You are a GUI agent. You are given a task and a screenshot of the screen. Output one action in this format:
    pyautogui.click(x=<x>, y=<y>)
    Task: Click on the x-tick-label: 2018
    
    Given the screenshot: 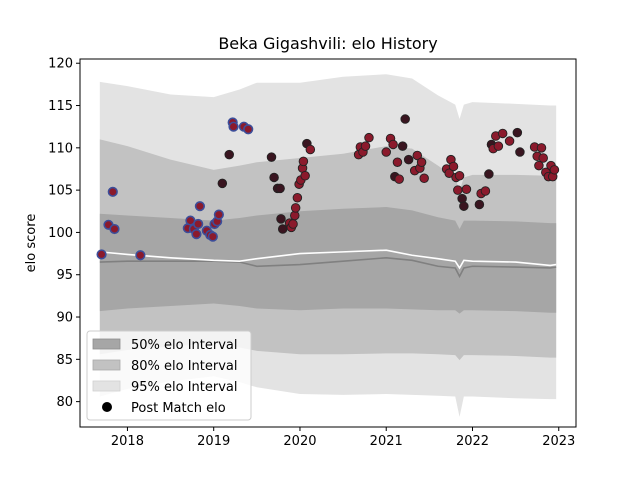 What is the action you would take?
    pyautogui.click(x=127, y=441)
    